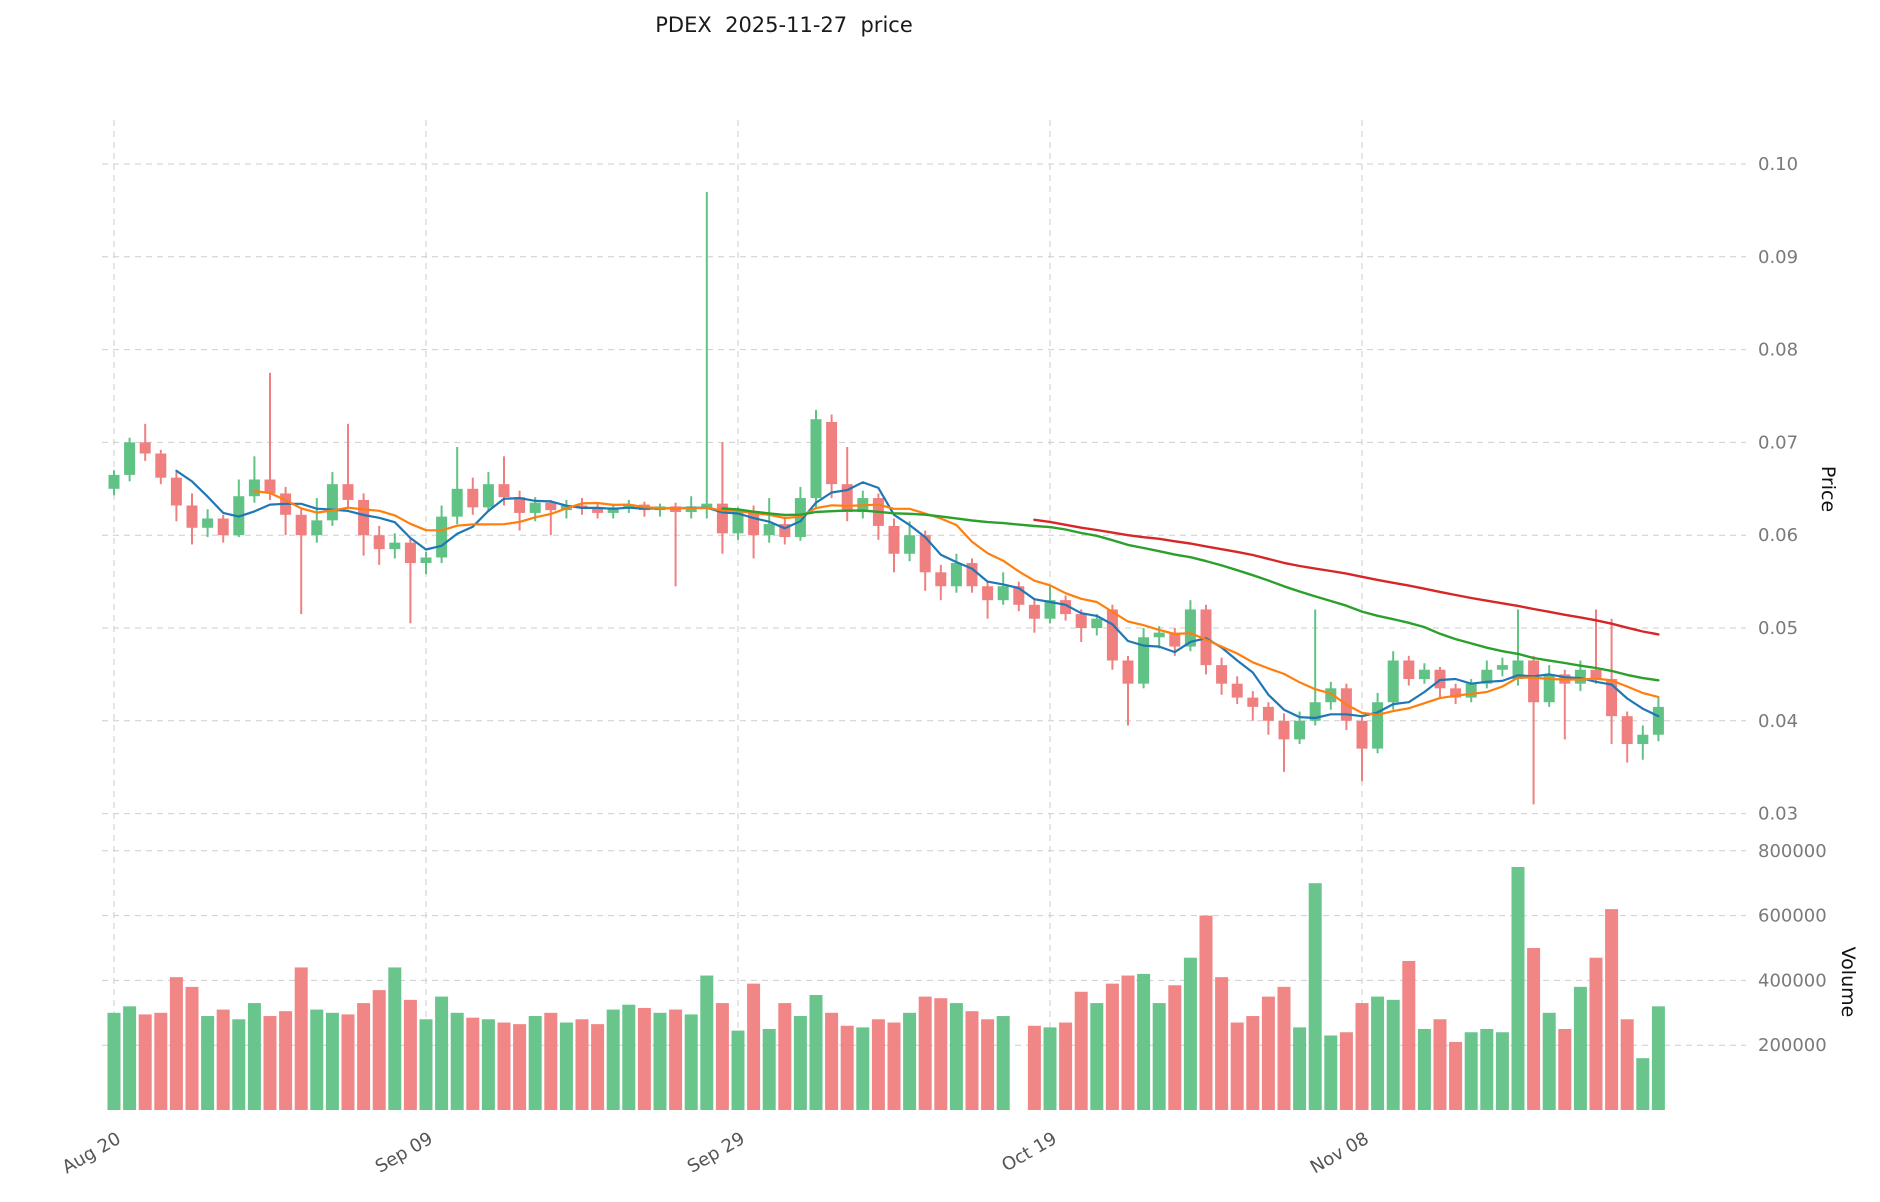 This screenshot has width=1880, height=1202. Describe the element at coordinates (1778, 721) in the screenshot. I see `price-tick-label: 0.04` at that location.